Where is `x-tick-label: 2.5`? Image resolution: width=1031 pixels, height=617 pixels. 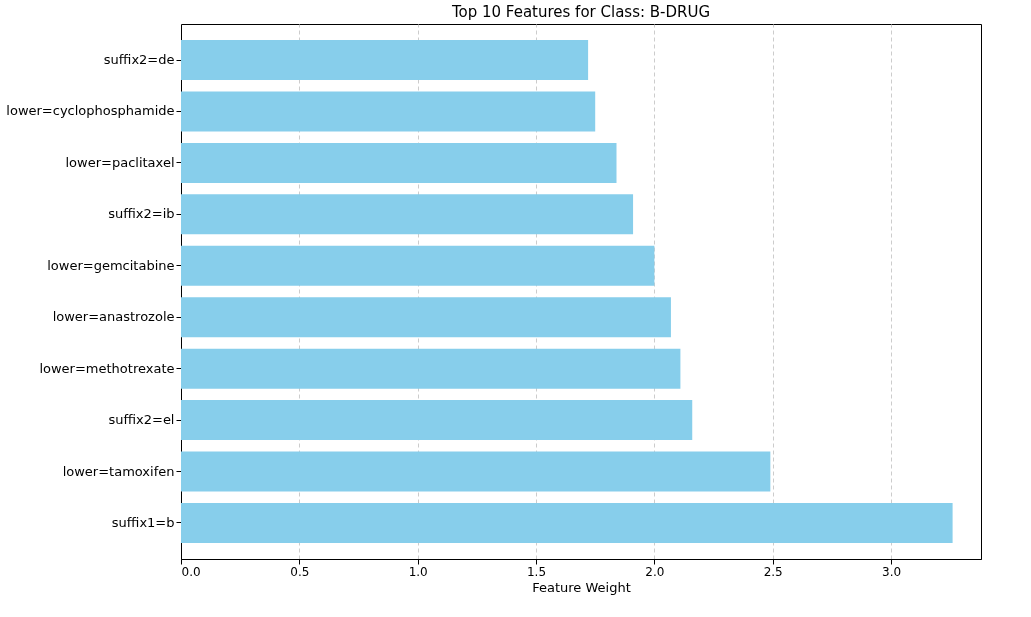 x-tick-label: 2.5 is located at coordinates (773, 571).